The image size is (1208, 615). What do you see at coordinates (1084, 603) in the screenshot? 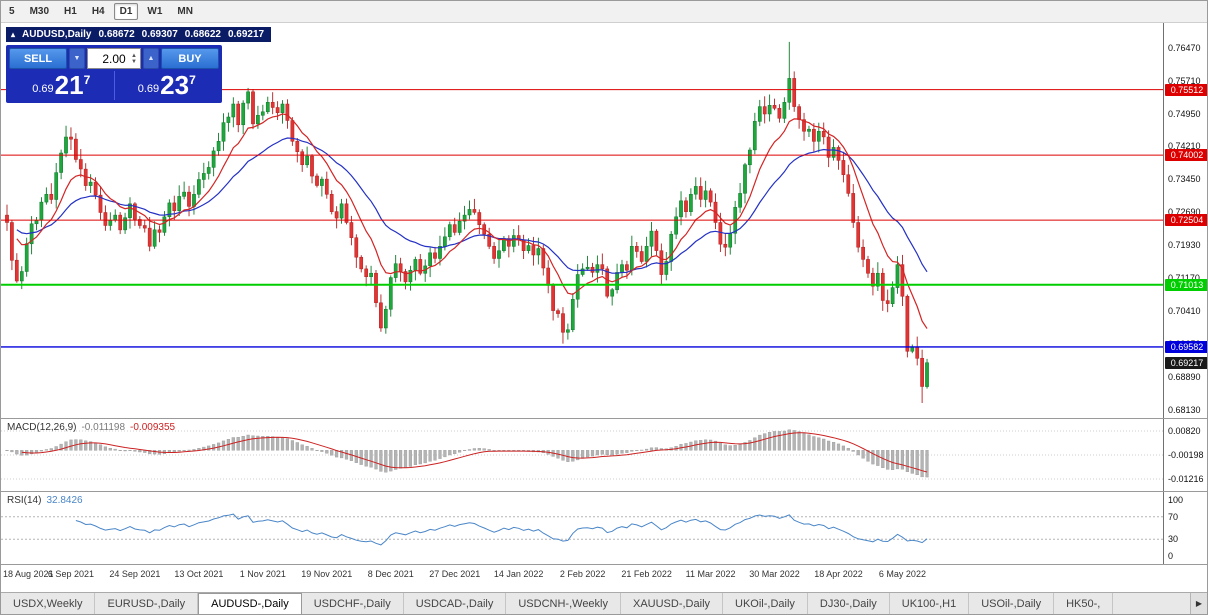
I see `chart-tab-hk50-: HK50-,` at bounding box center [1084, 603].